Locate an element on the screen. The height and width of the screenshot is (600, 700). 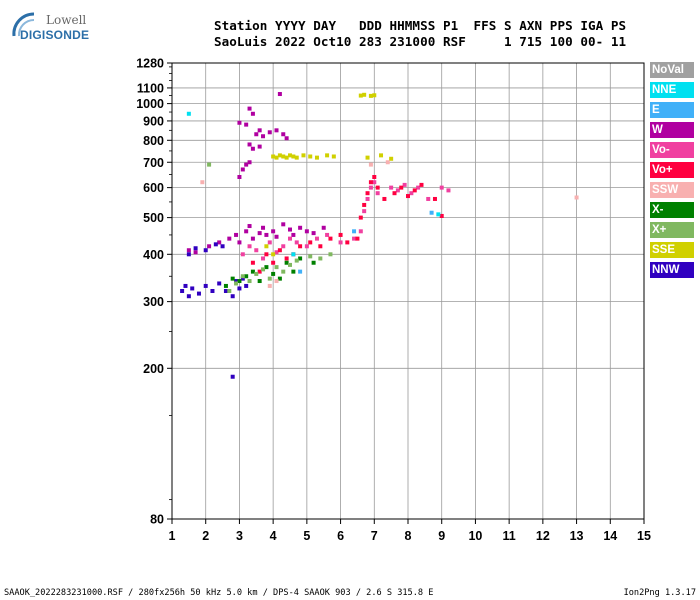
x-tick-label: 15 is located at coordinates (644, 536).